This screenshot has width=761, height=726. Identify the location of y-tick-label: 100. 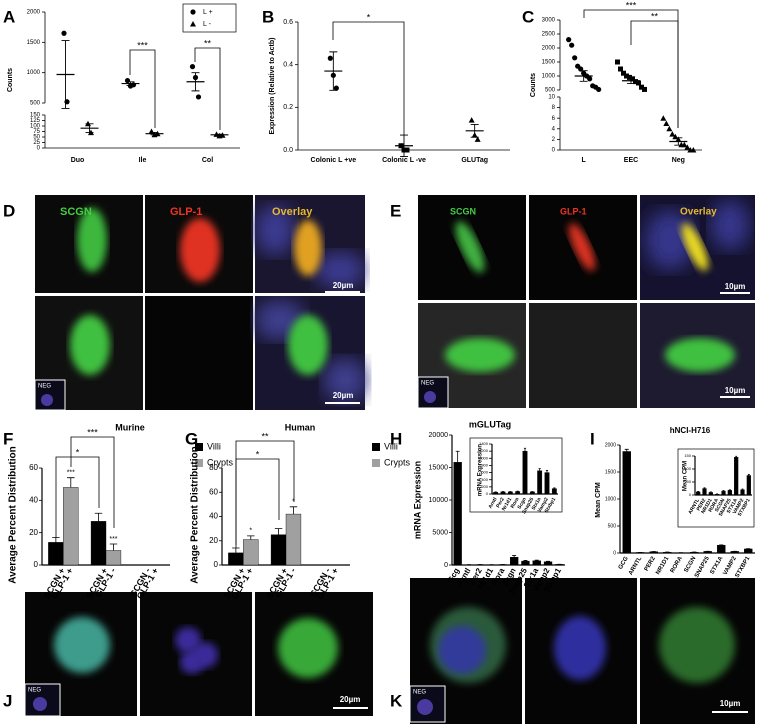
(35, 127).